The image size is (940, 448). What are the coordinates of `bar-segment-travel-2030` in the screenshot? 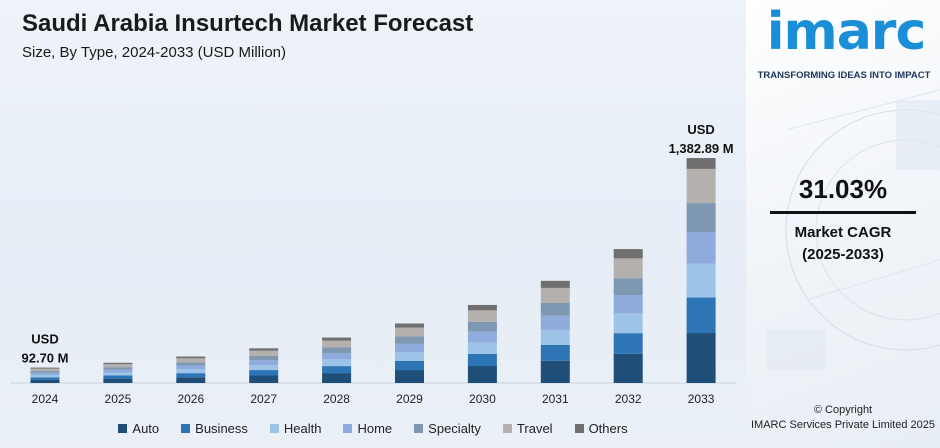 It's located at (482, 316).